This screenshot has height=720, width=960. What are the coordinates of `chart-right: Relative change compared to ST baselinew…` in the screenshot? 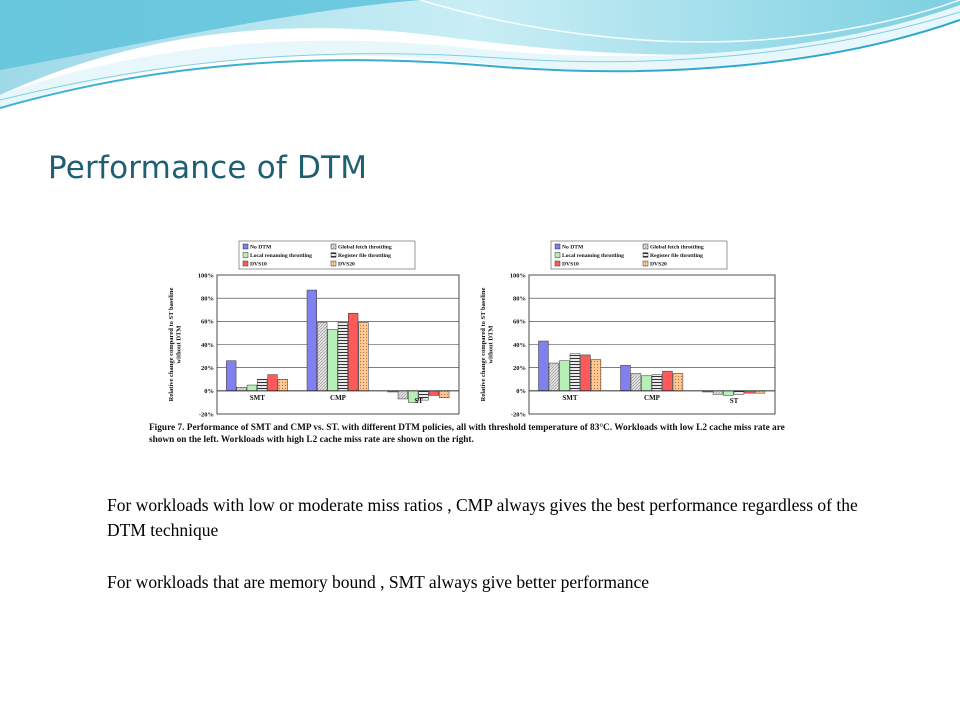 It's located at (628, 329).